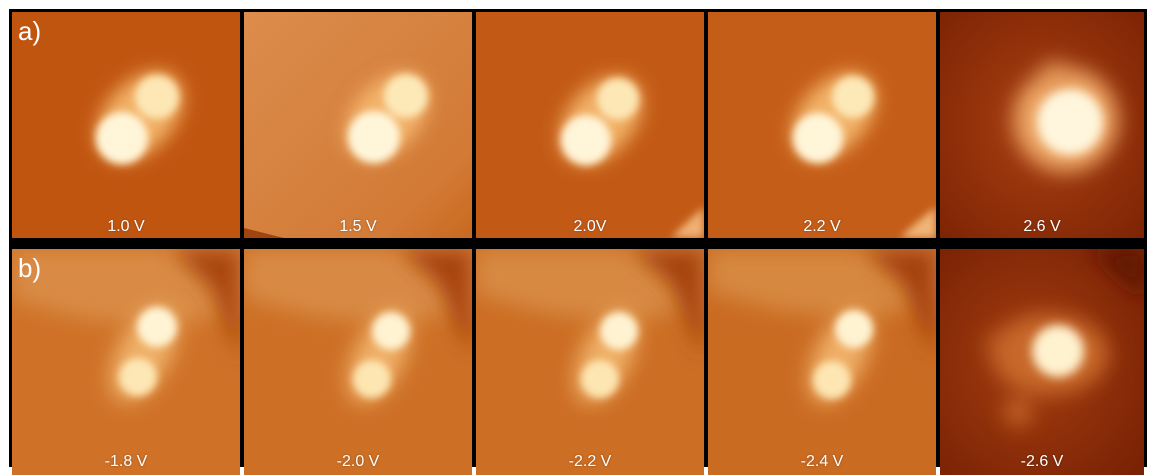 The width and height of the screenshot is (1157, 475). I want to click on stm-image-b2, so click(358, 362).